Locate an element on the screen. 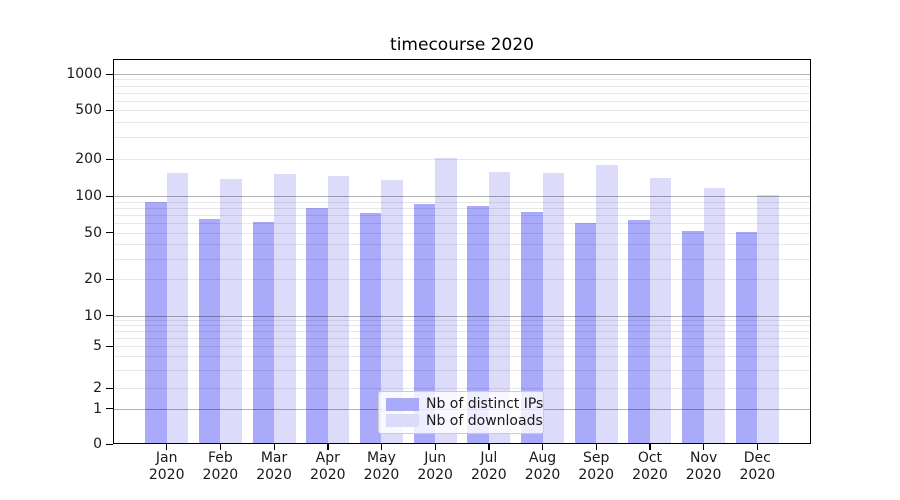  x-tick-label-sep: Sep 2020 is located at coordinates (596, 466).